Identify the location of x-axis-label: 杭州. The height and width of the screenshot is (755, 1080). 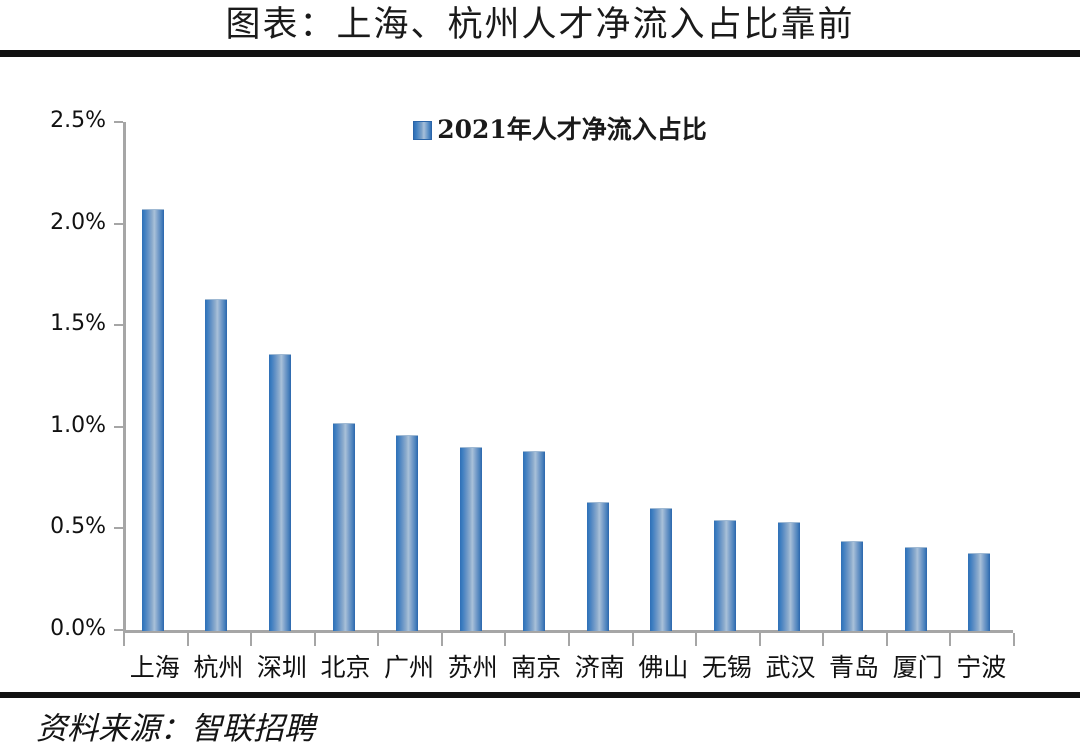
(218, 667).